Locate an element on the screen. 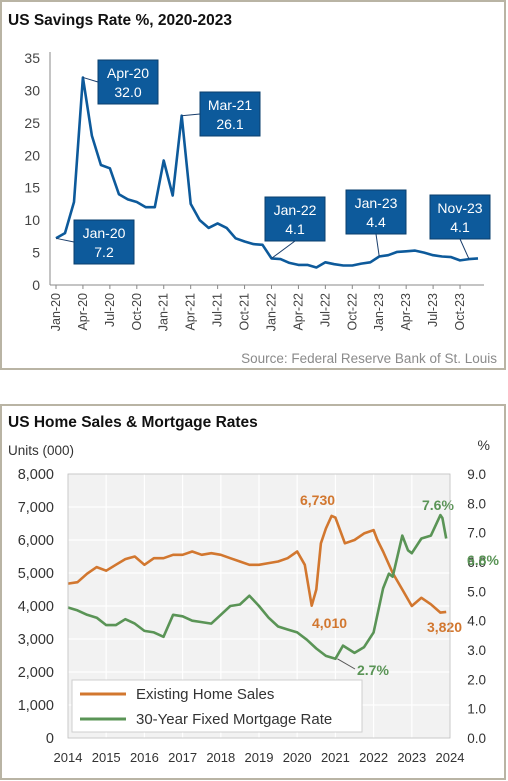 The height and width of the screenshot is (781, 508). legend-label: Existing Home Sales is located at coordinates (205, 694).